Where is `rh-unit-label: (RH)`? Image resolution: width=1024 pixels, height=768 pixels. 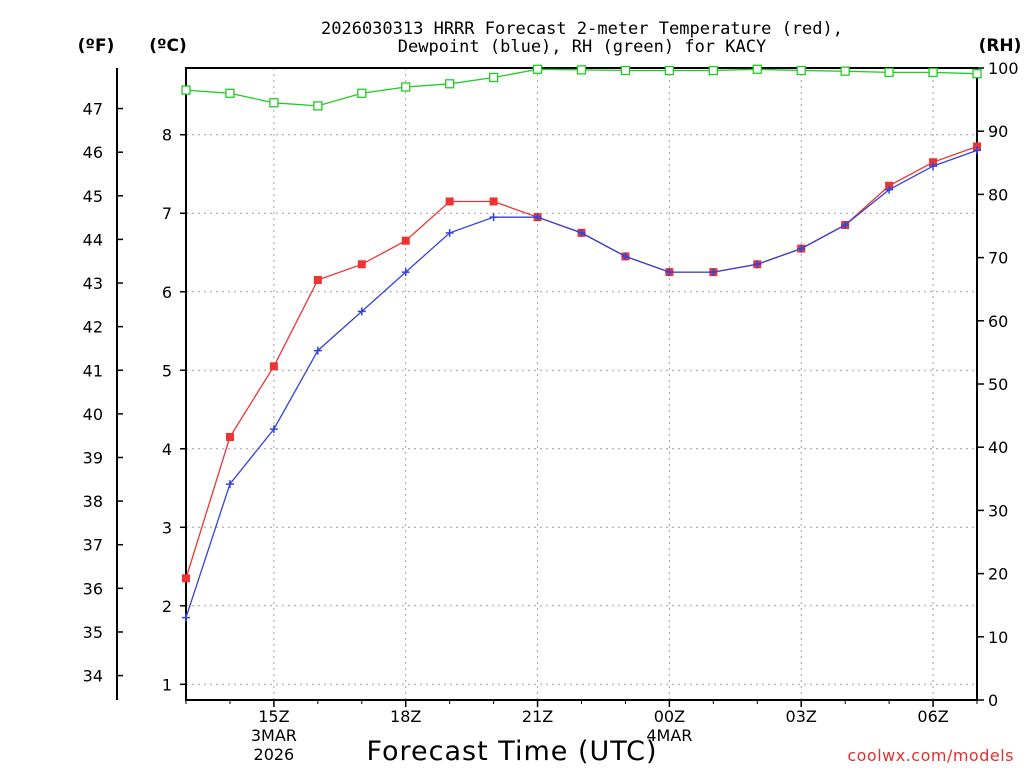 rh-unit-label: (RH) is located at coordinates (1000, 46).